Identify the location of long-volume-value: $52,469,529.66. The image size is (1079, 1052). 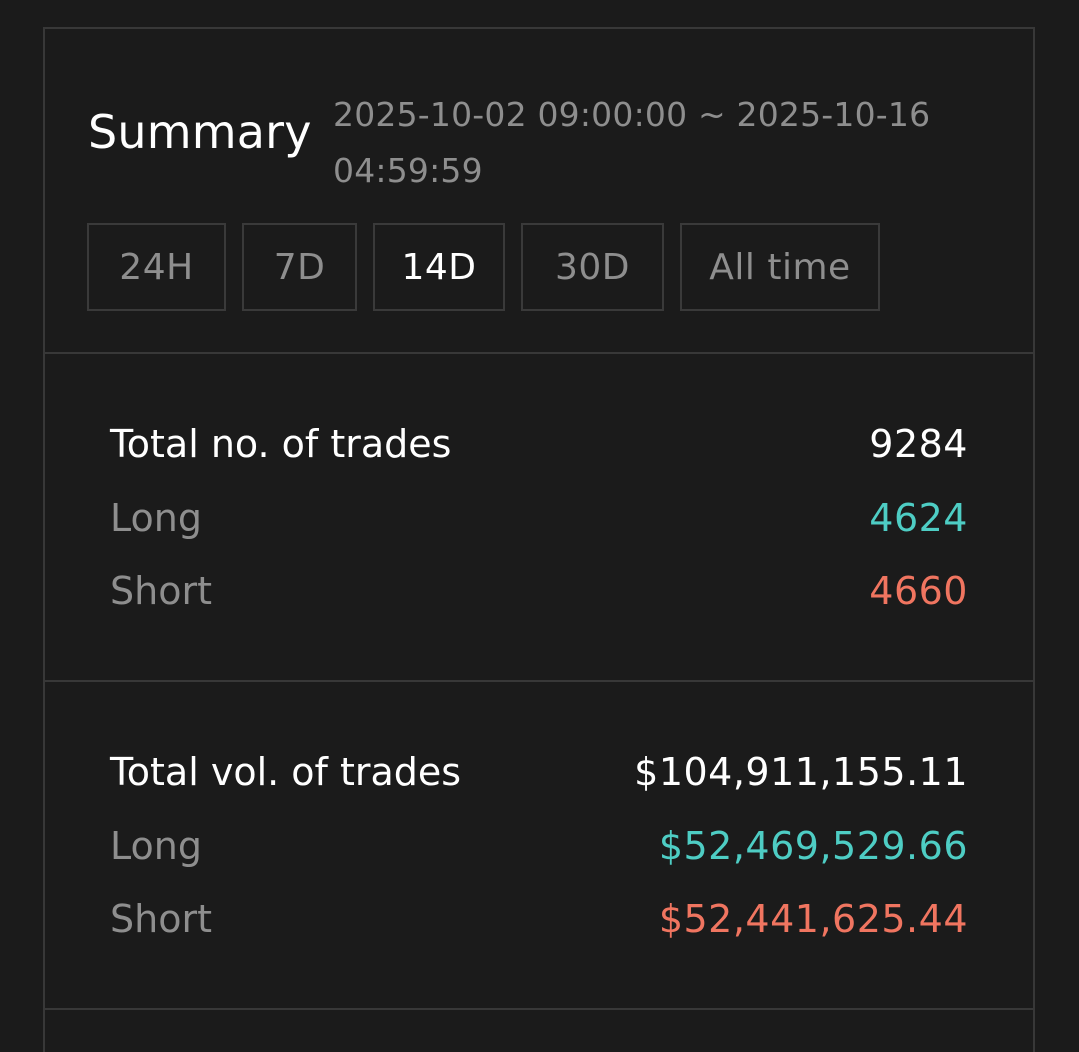
(813, 846).